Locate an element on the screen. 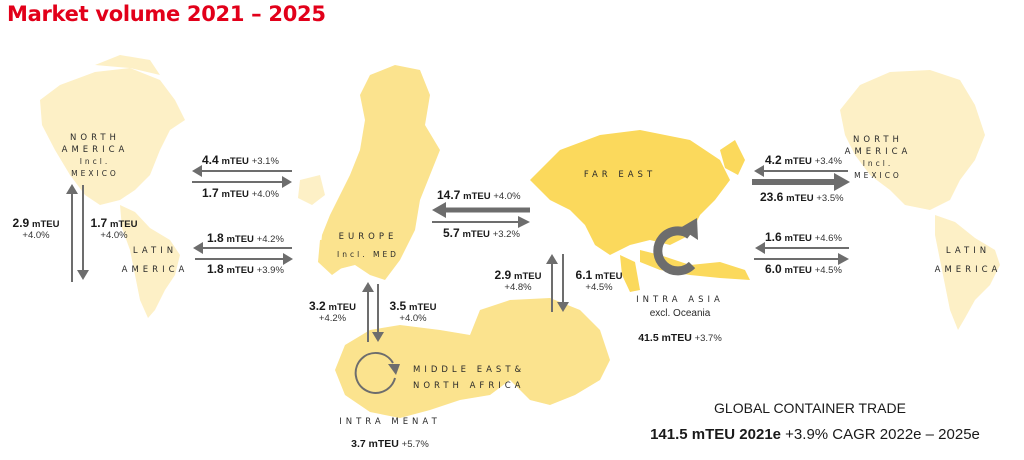 Image resolution: width=1024 pixels, height=460 pixels. north-america-left-shape is located at coordinates (112, 130).